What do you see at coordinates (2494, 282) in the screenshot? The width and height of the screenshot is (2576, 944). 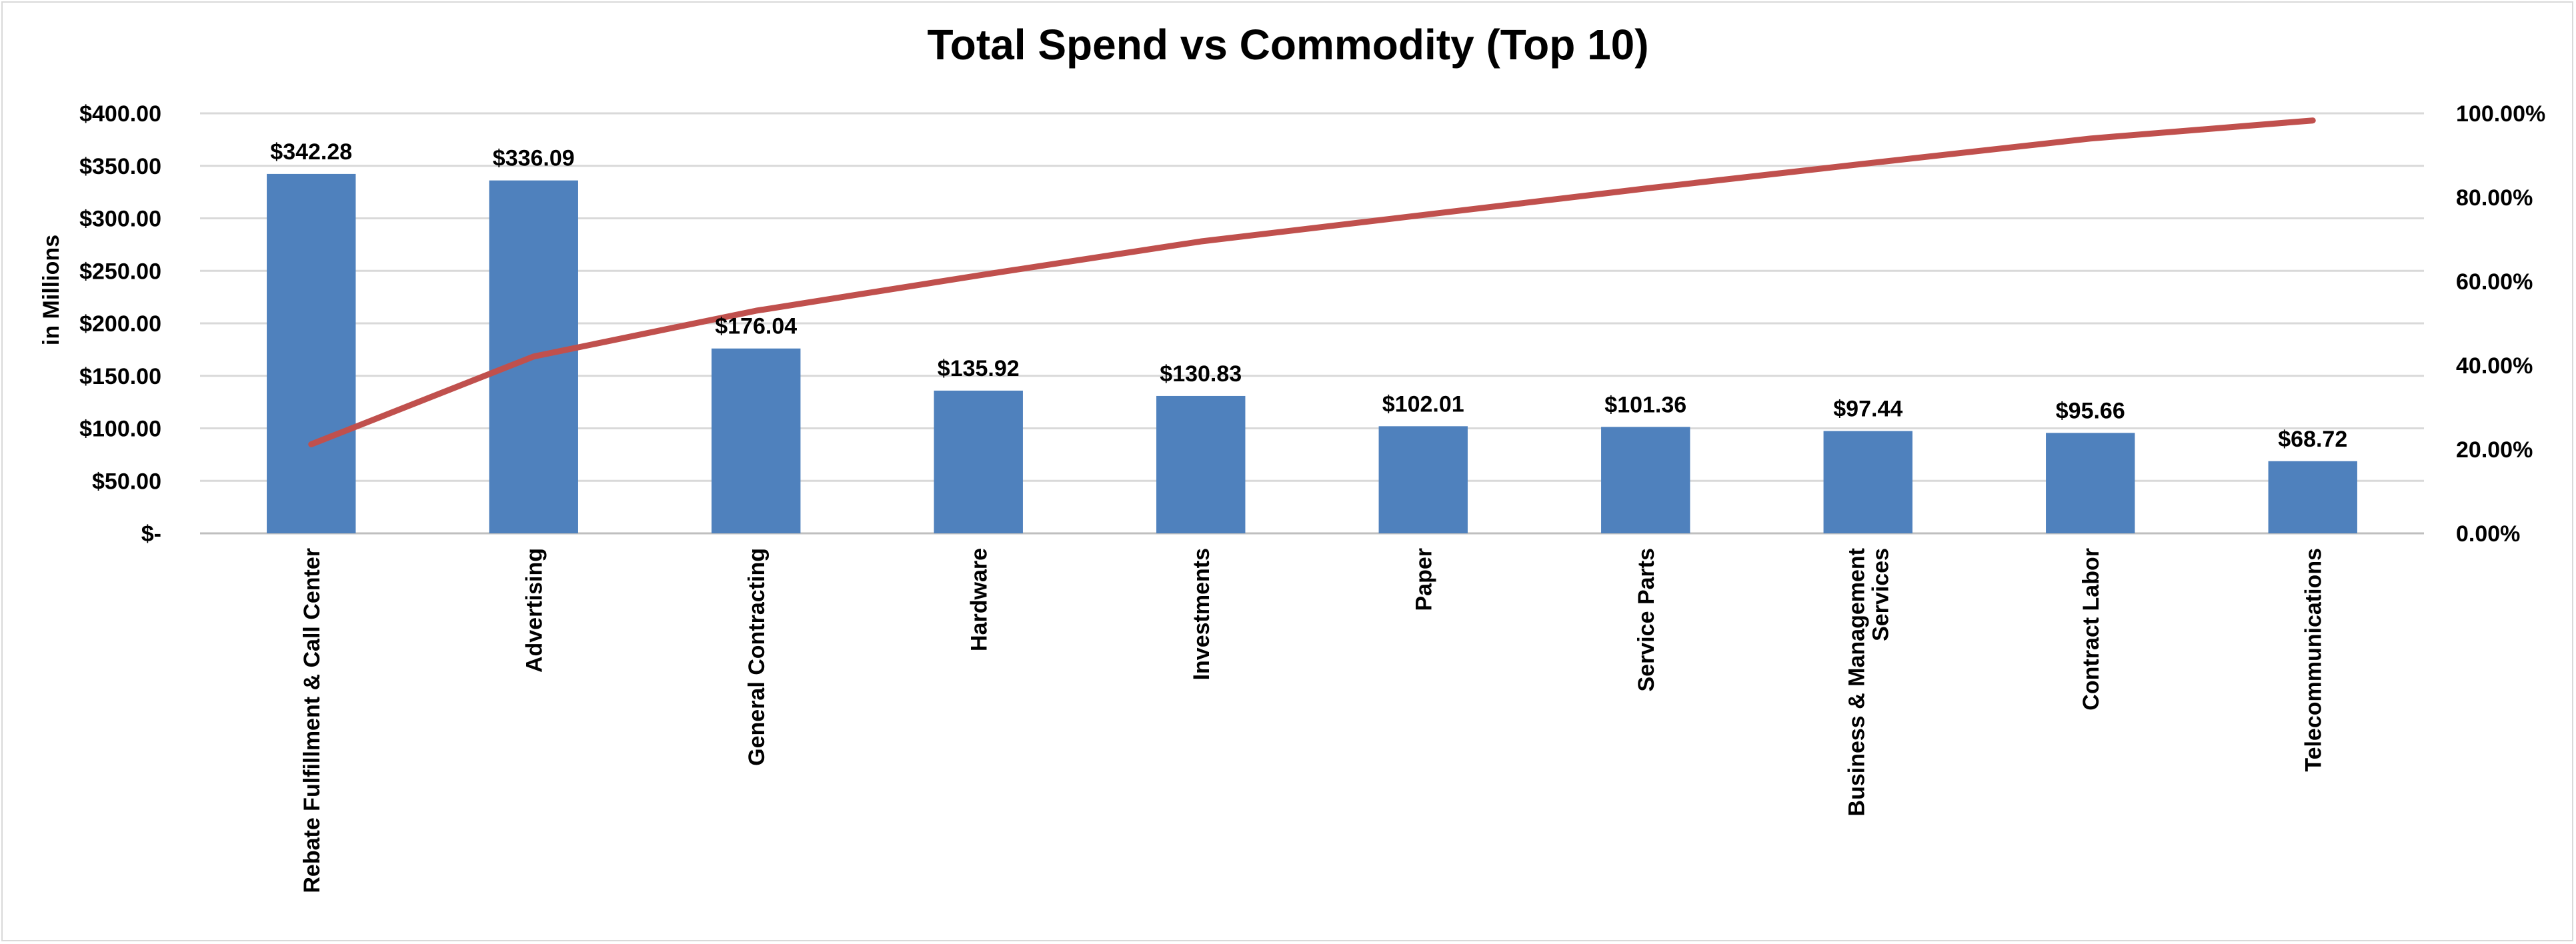 I see `y2-tick-label: 60.00%` at bounding box center [2494, 282].